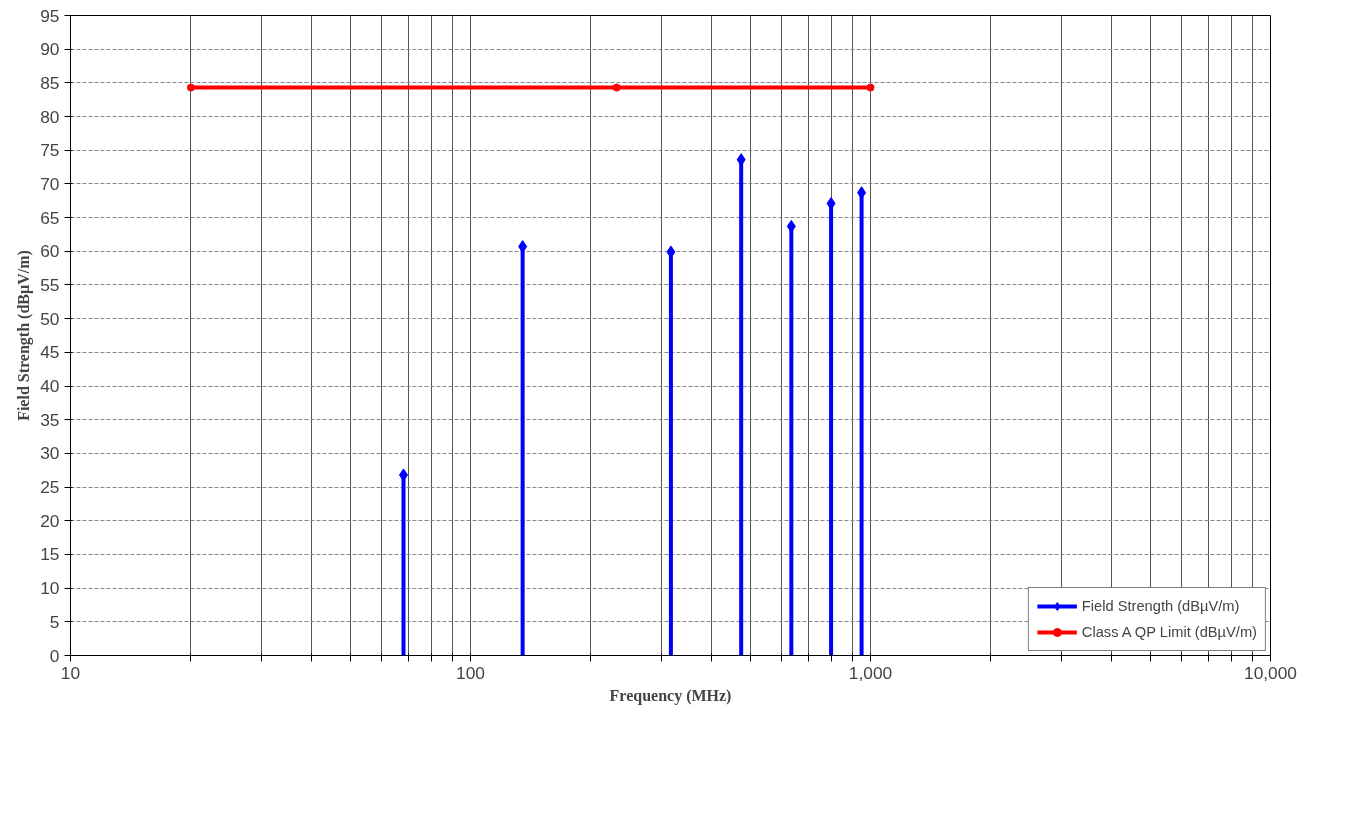 Image resolution: width=1354 pixels, height=822 pixels. I want to click on y-tick-label: 80, so click(50, 116).